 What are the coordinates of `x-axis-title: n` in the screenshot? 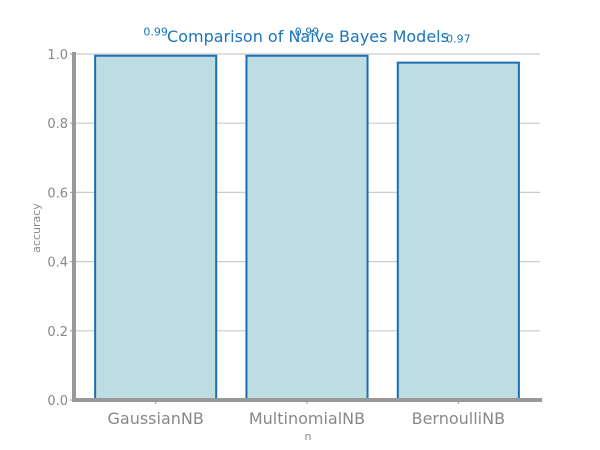 It's located at (308, 436).